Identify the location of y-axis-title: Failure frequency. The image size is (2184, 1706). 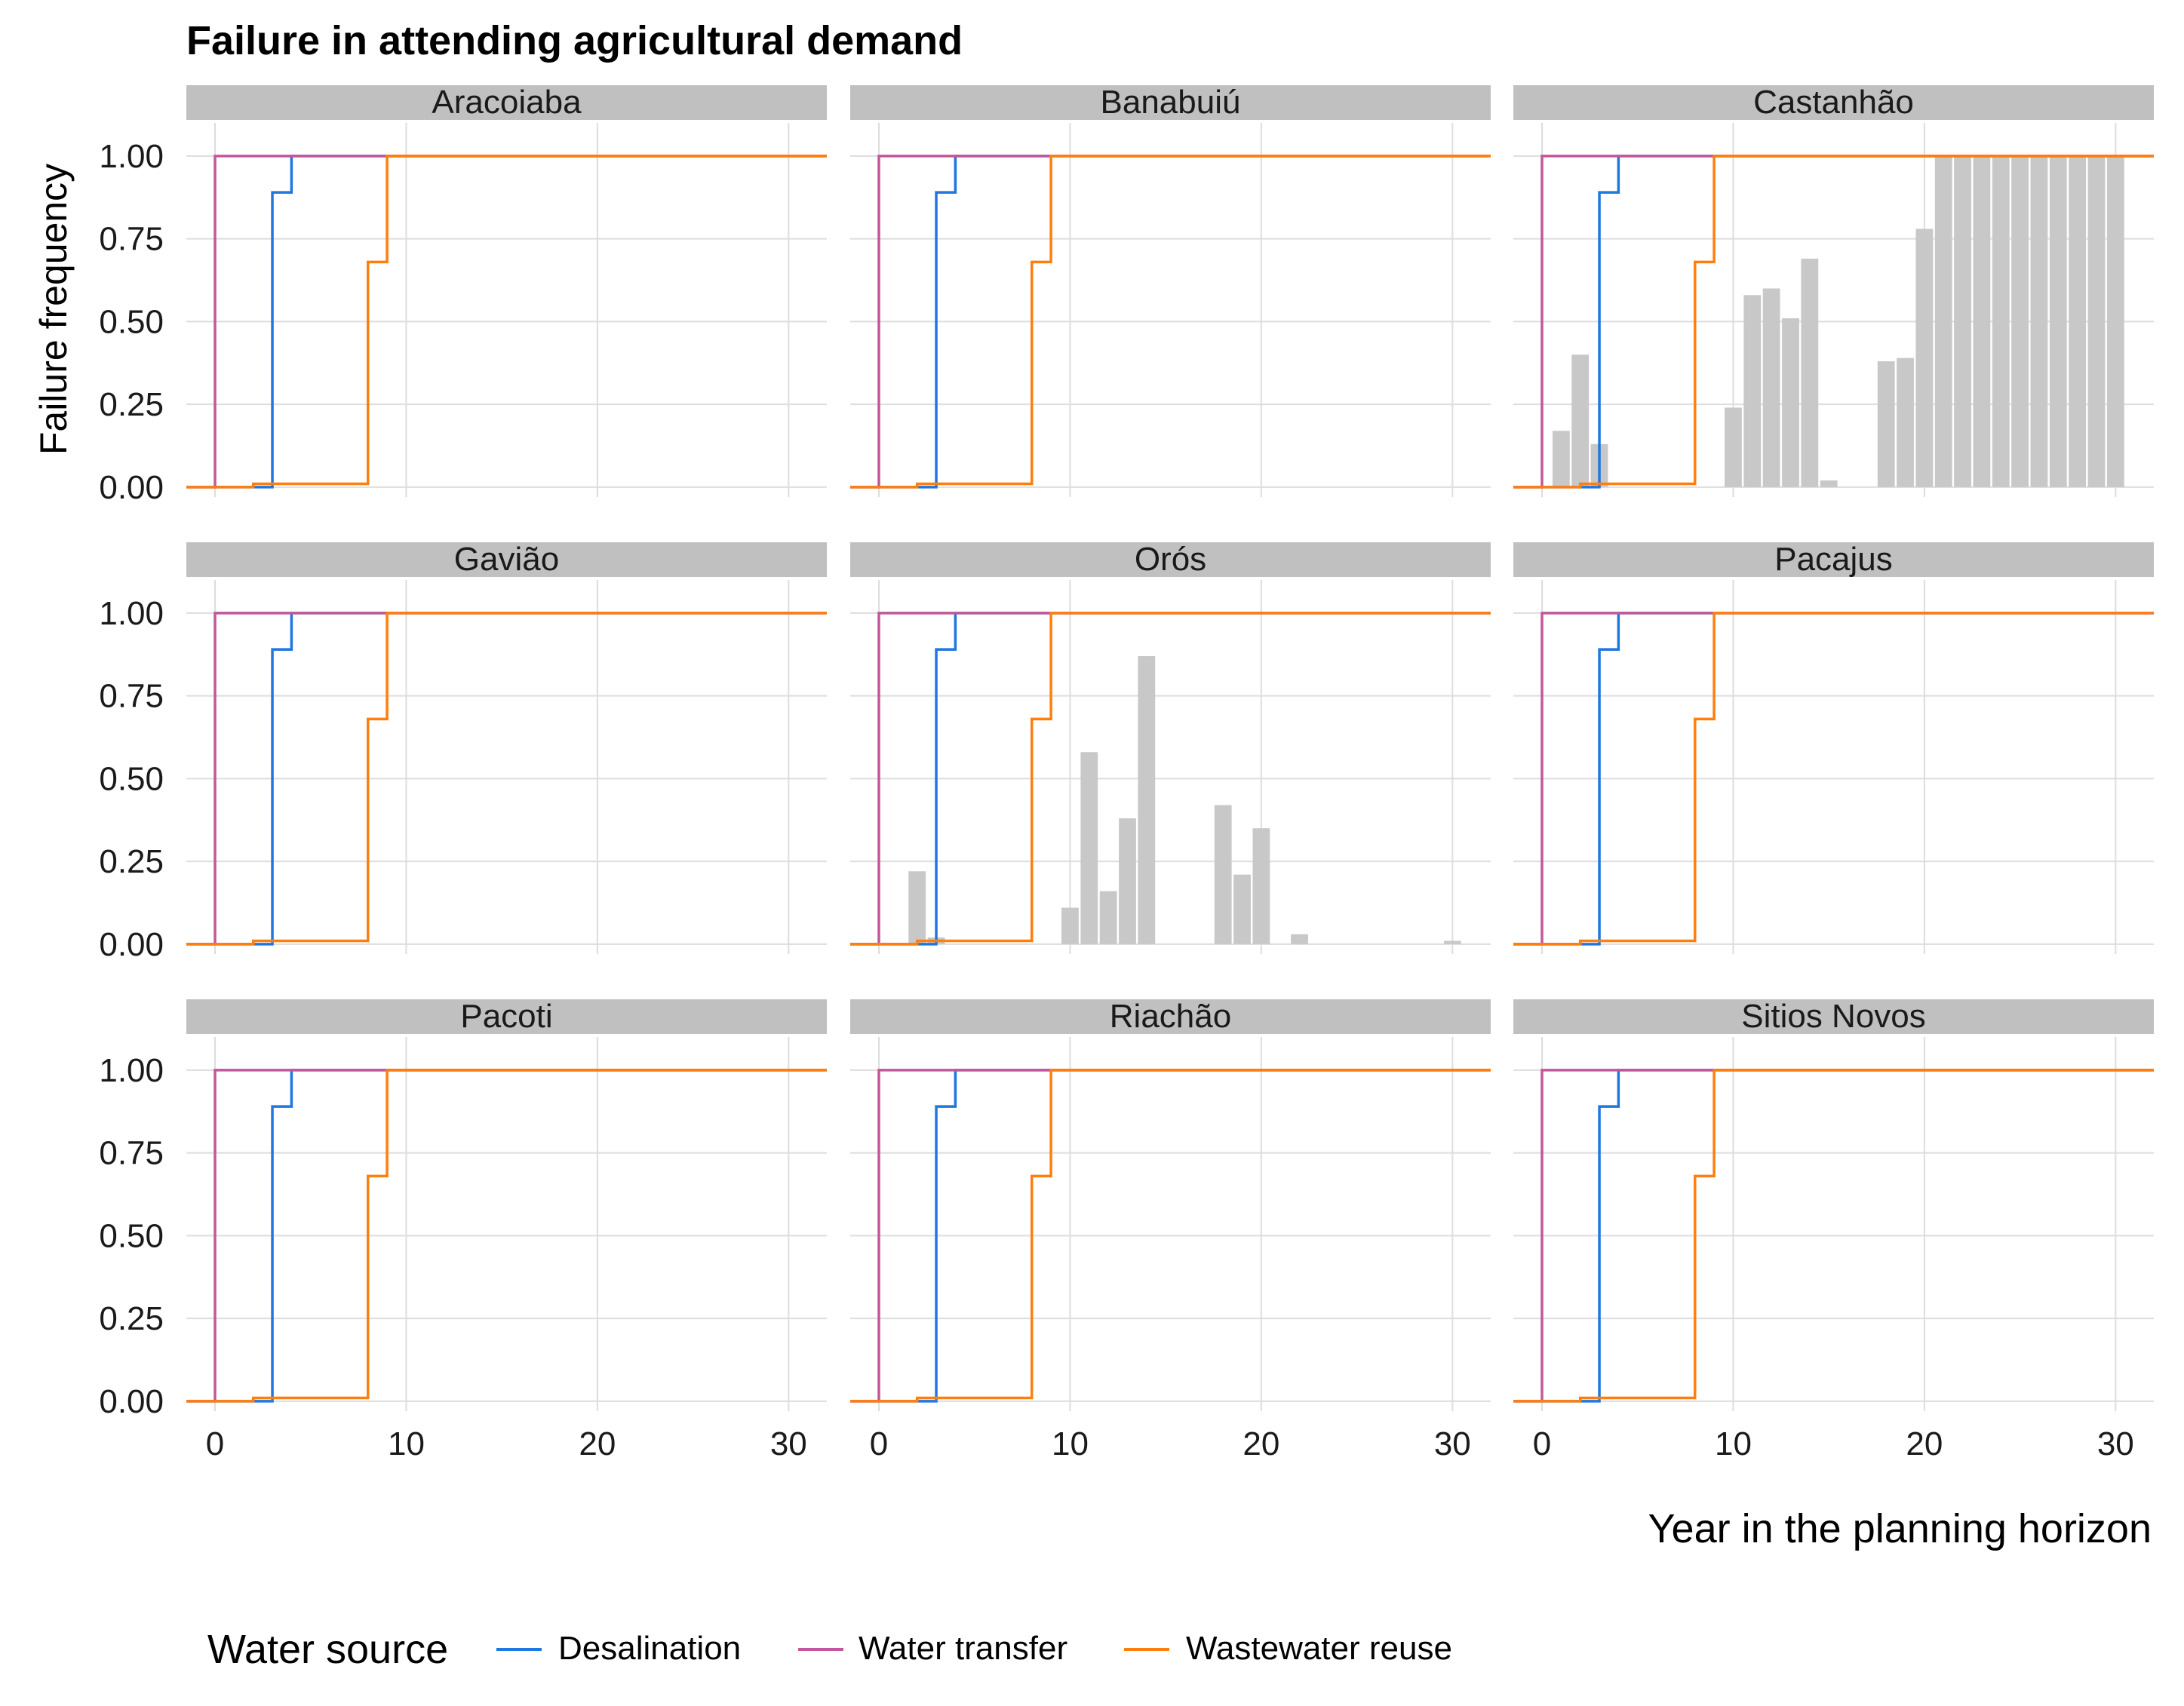
(54, 309).